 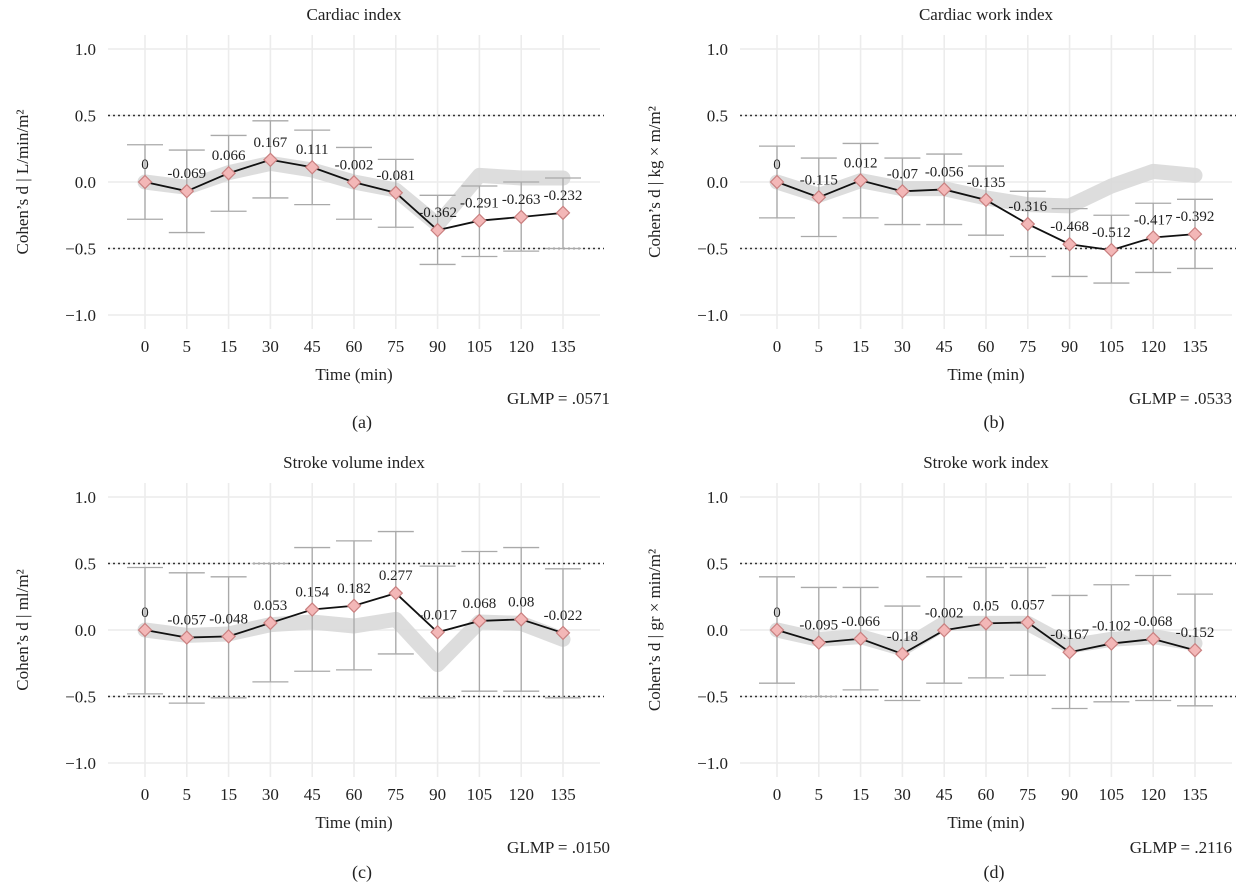 What do you see at coordinates (437, 615) in the screenshot?
I see `data-label: -0.017` at bounding box center [437, 615].